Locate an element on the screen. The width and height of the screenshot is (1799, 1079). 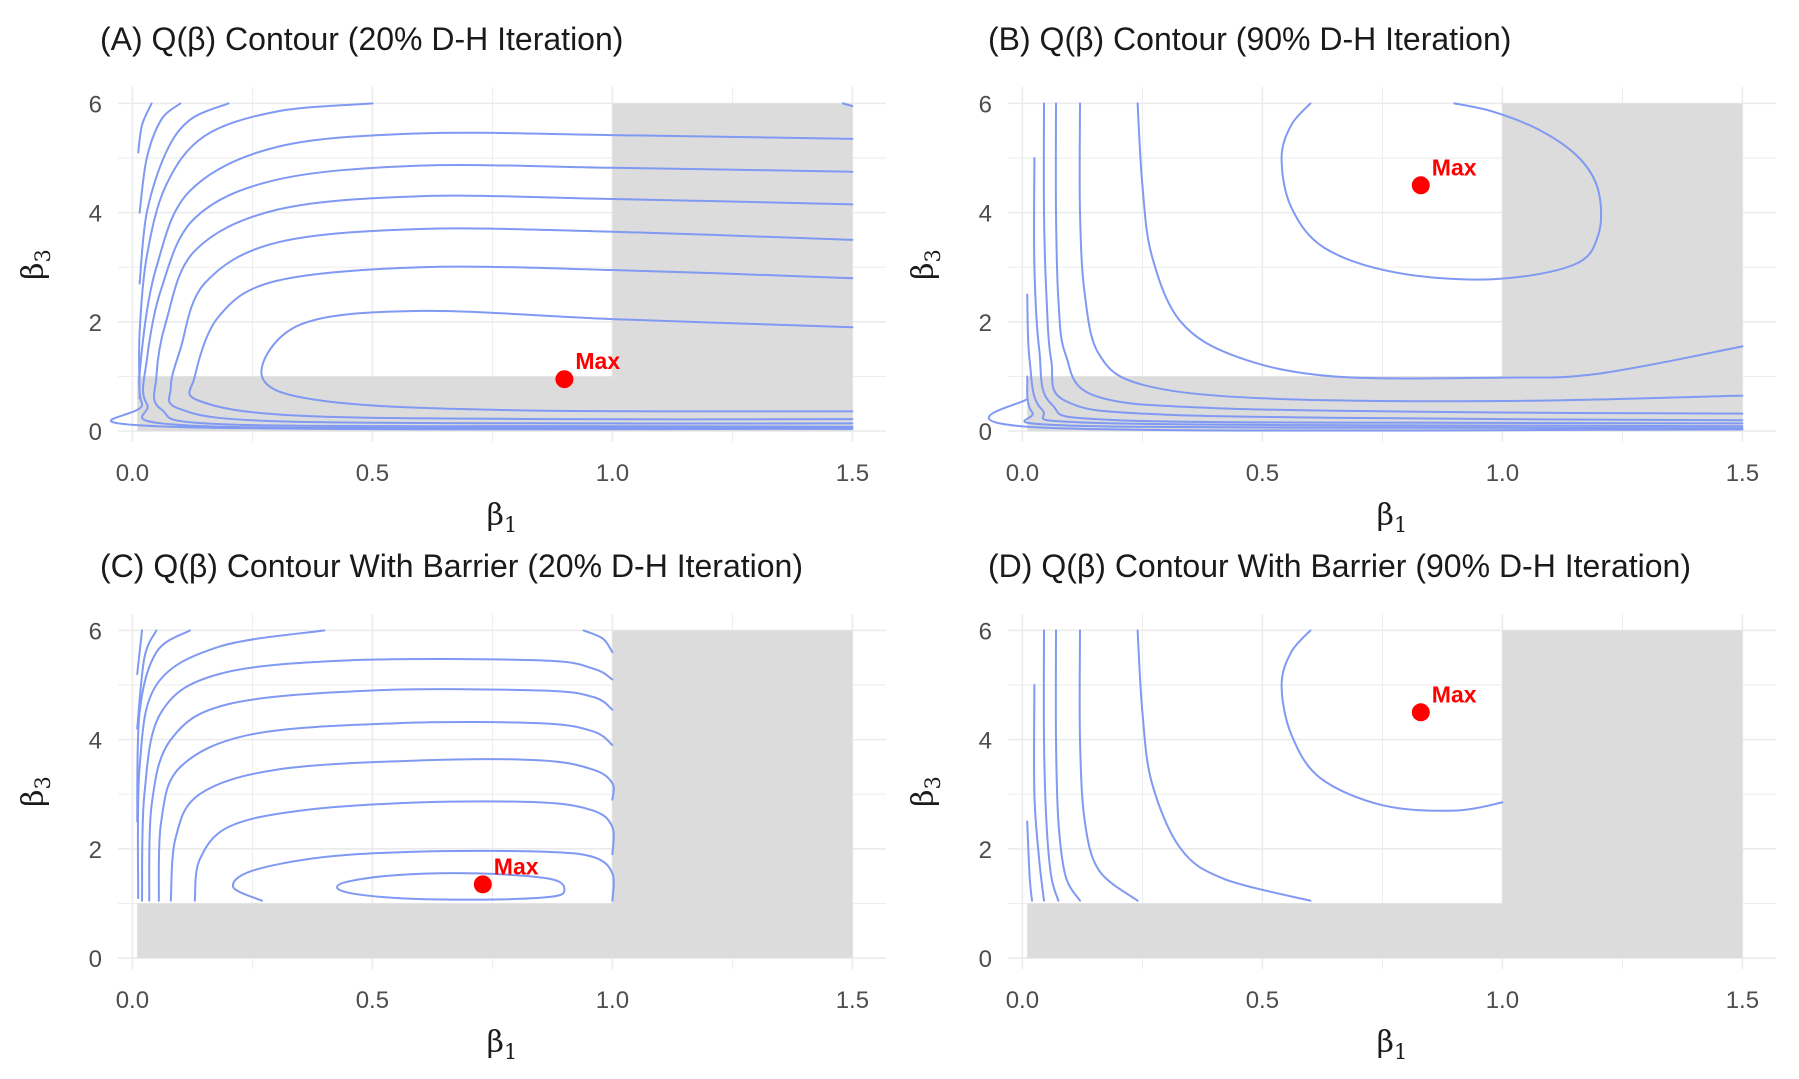
panel-a-title: (A) Q(β) Contour (20% D-H Iteration) is located at coordinates (361, 39).